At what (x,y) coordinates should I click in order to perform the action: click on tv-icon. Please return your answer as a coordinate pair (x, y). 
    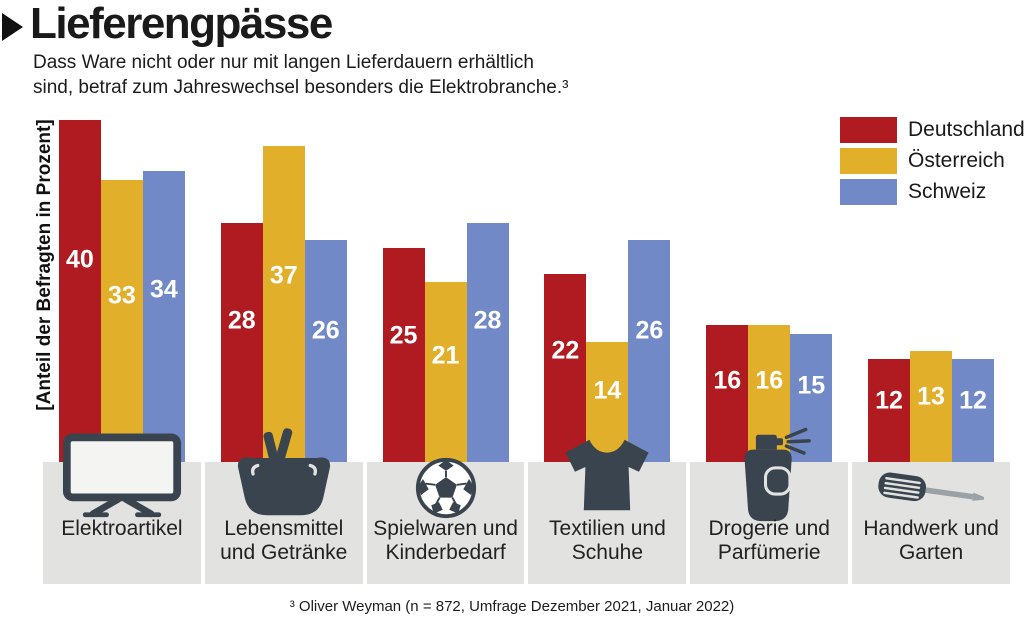
    Looking at the image, I should click on (122, 477).